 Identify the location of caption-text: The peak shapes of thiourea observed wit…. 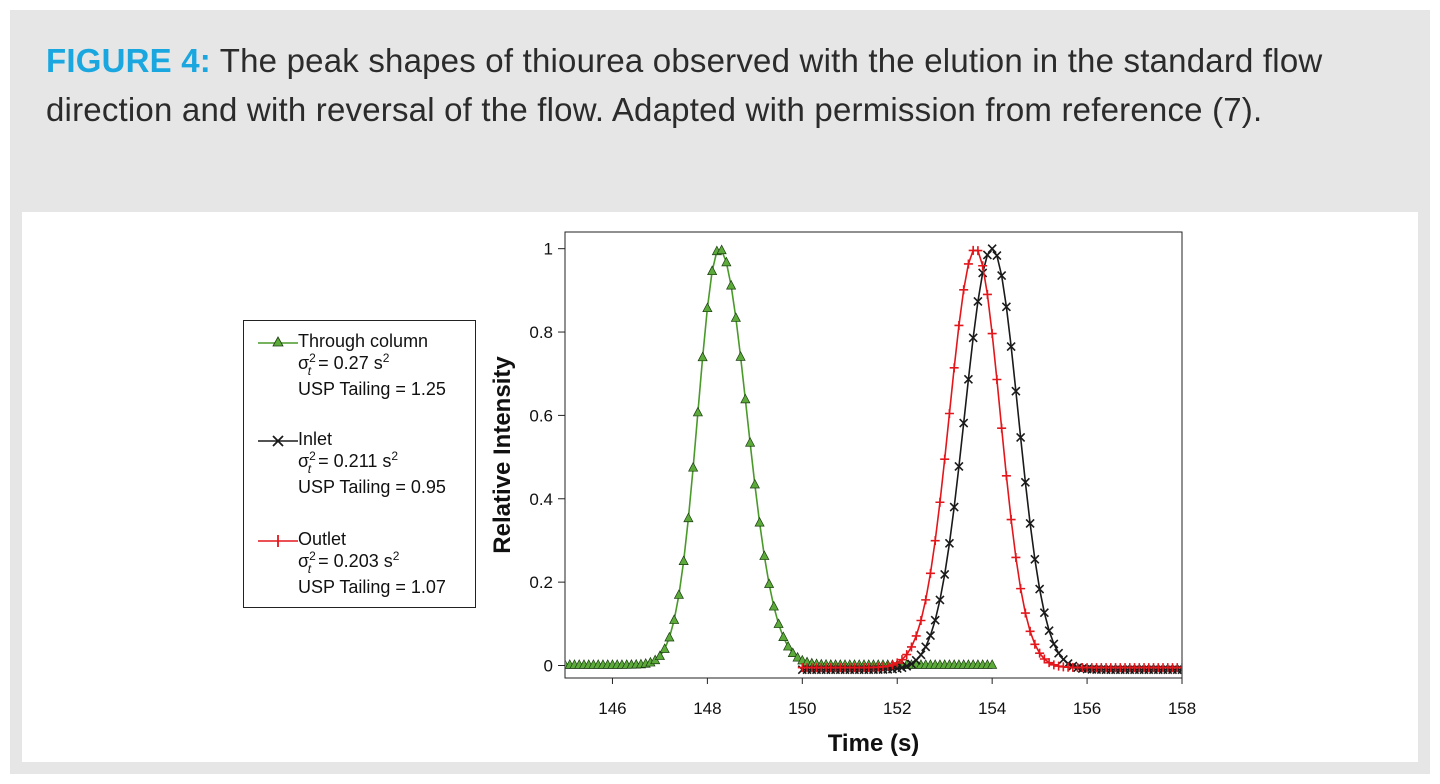
(684, 85).